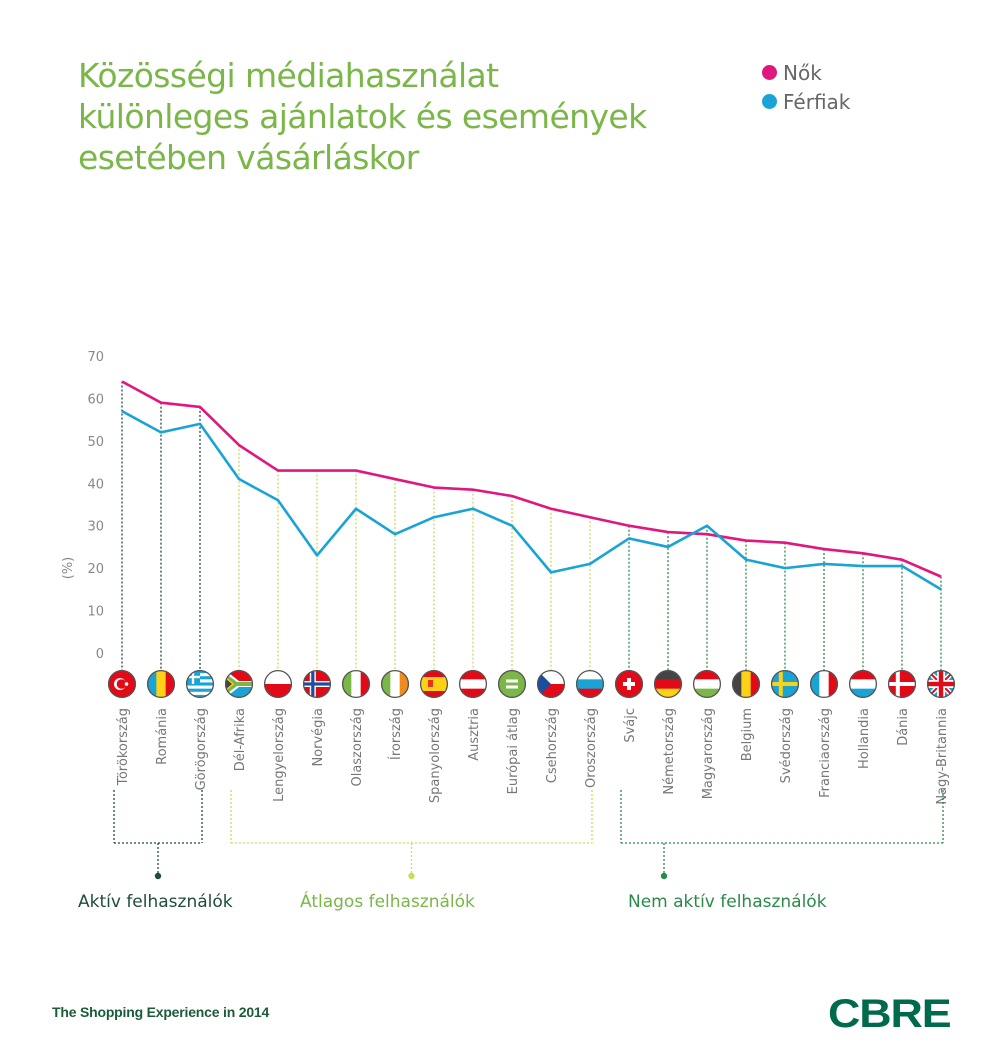 This screenshot has height=1053, width=1000. I want to click on category-label: Németország, so click(669, 751).